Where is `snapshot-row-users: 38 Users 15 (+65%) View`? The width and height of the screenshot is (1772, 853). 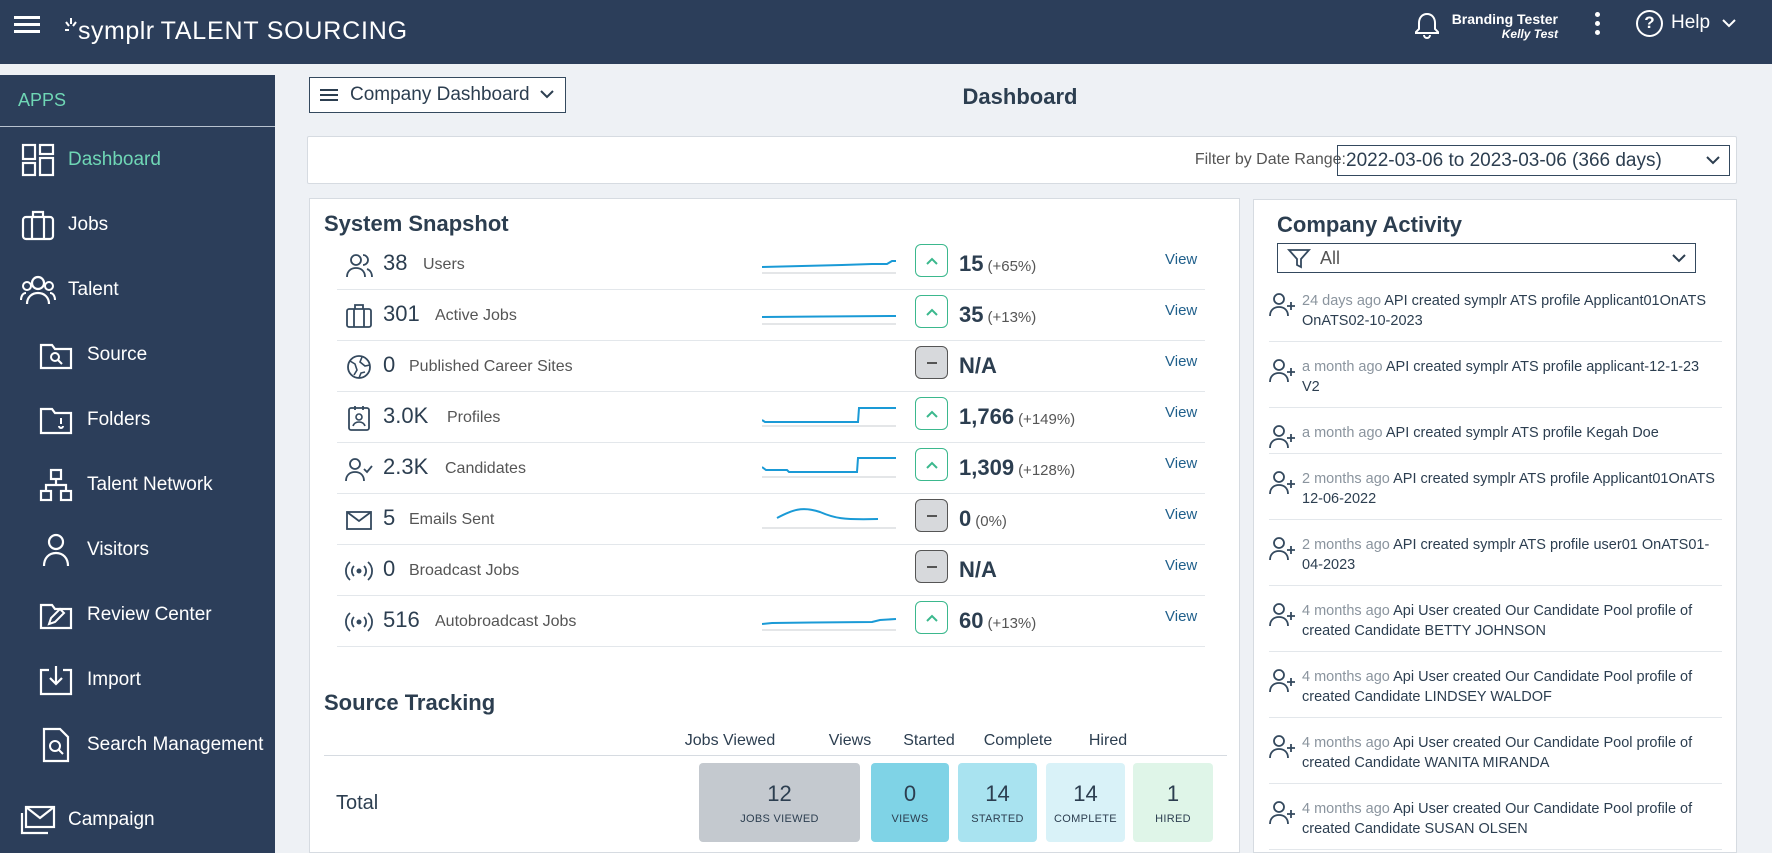 snapshot-row-users: 38 Users 15 (+65%) View is located at coordinates (771, 264).